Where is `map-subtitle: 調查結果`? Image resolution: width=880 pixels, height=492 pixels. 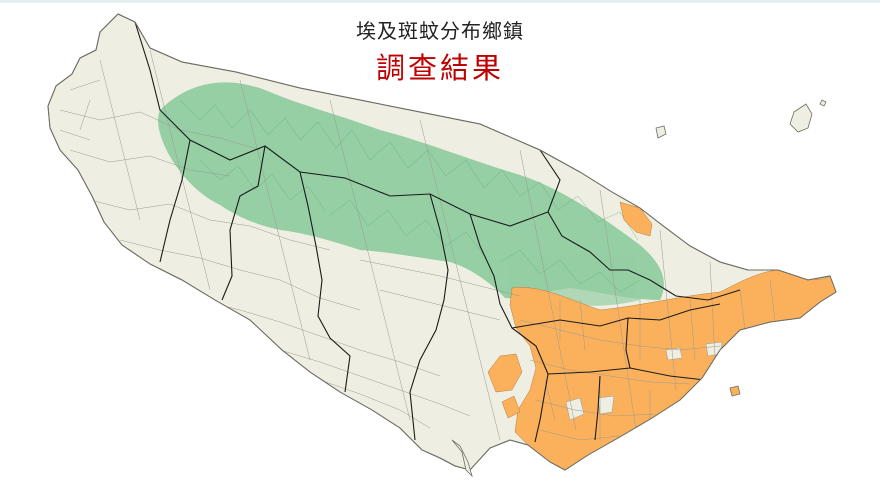 map-subtitle: 調查結果 is located at coordinates (439, 68).